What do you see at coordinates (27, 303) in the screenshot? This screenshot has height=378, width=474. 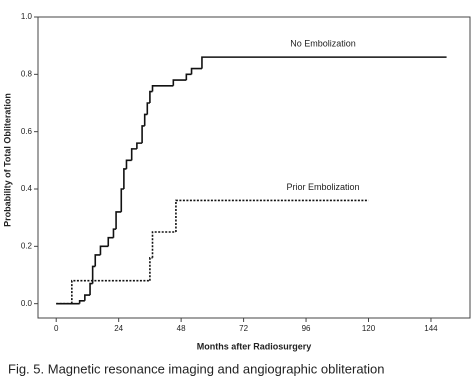 I see `y-tick-label: 0.0` at bounding box center [27, 303].